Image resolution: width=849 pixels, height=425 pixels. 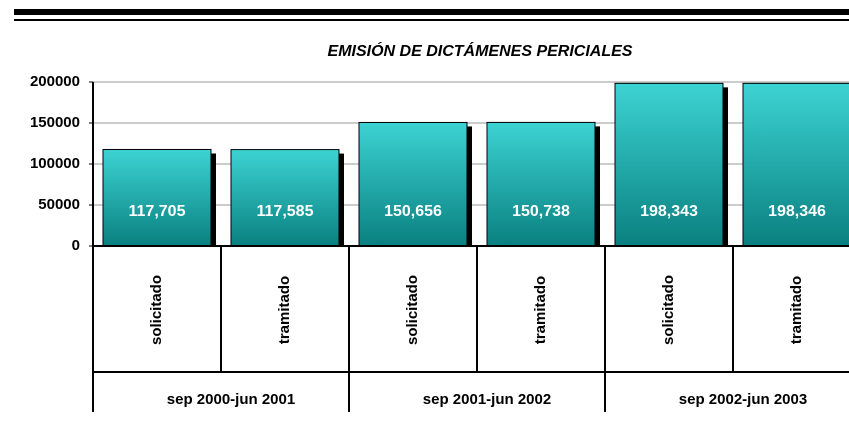 I want to click on y-tick-label: 100000, so click(x=55, y=163).